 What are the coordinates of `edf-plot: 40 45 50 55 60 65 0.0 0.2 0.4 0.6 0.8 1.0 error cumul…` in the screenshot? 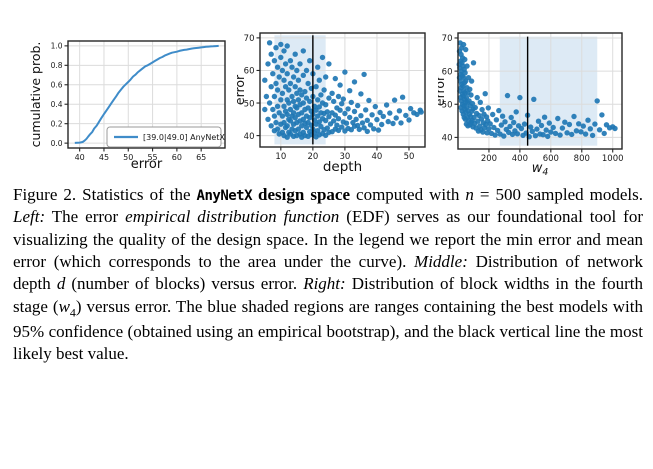 It's located at (127, 106).